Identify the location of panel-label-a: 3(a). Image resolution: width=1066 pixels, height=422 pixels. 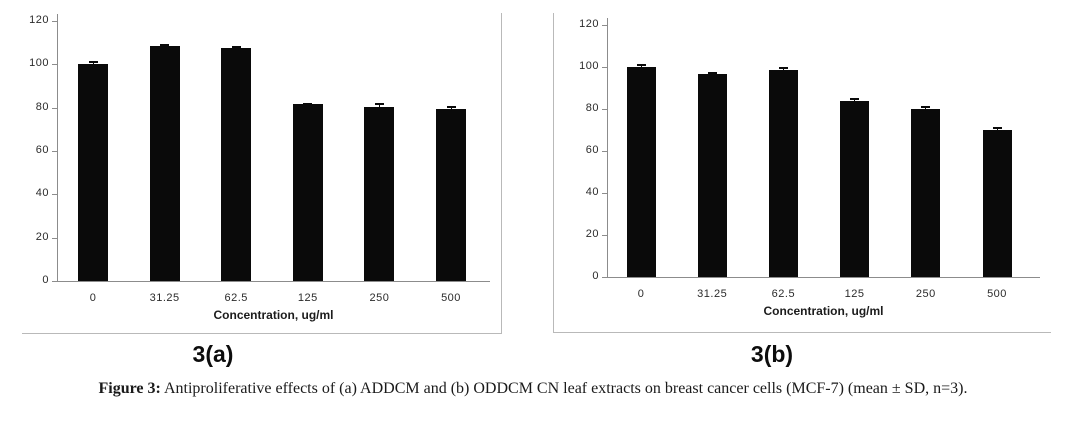
(213, 354).